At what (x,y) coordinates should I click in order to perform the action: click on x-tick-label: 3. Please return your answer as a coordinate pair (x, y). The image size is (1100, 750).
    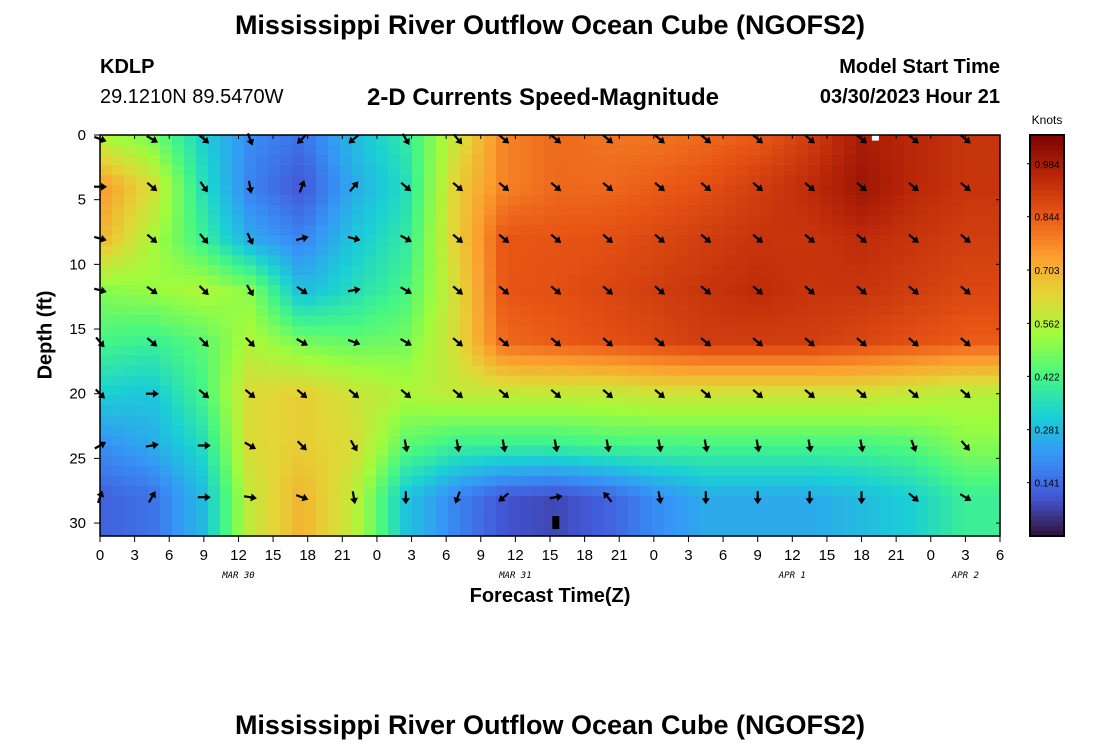
    Looking at the image, I should click on (965, 555).